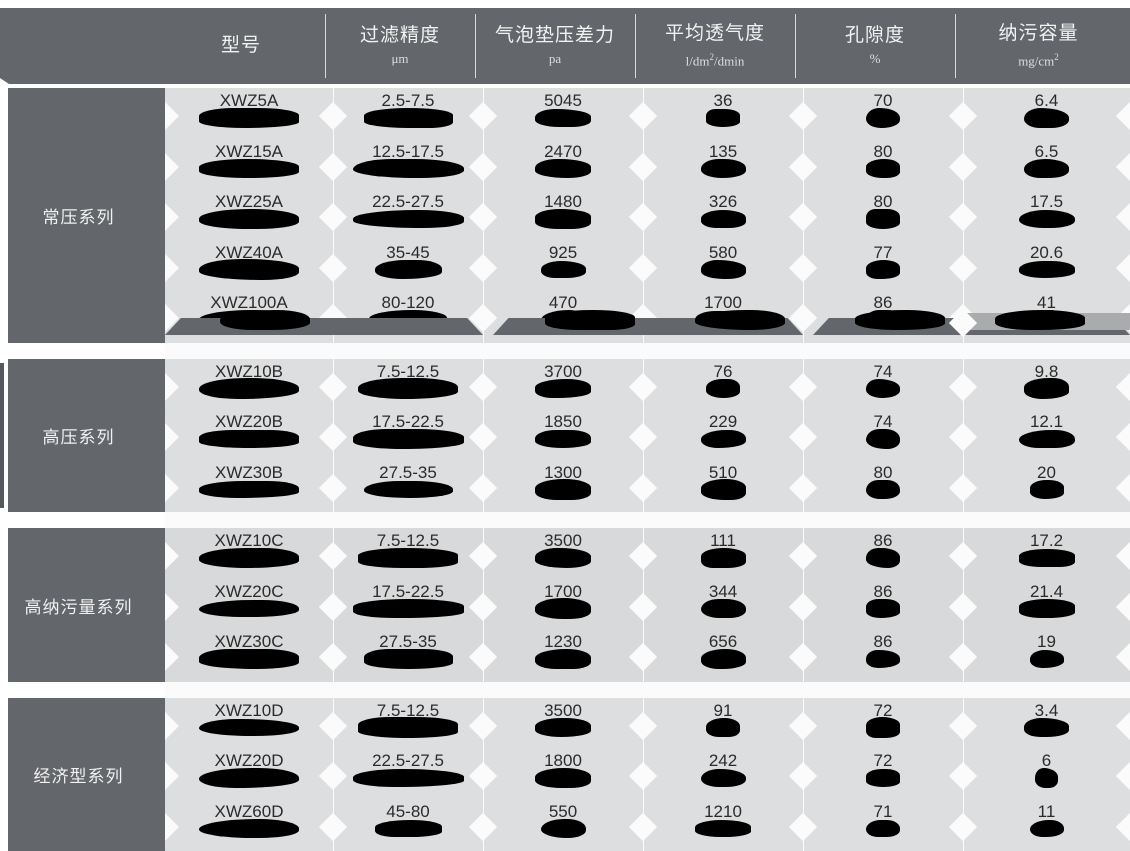  What do you see at coordinates (78, 435) in the screenshot?
I see `sidebar-group-label: 高压系列` at bounding box center [78, 435].